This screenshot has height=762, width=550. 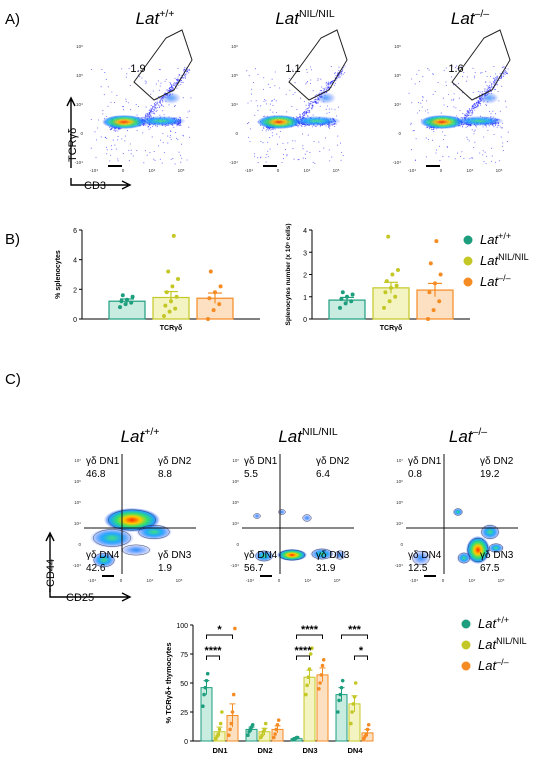 What do you see at coordinates (468, 282) in the screenshot?
I see `legend-marker` at bounding box center [468, 282].